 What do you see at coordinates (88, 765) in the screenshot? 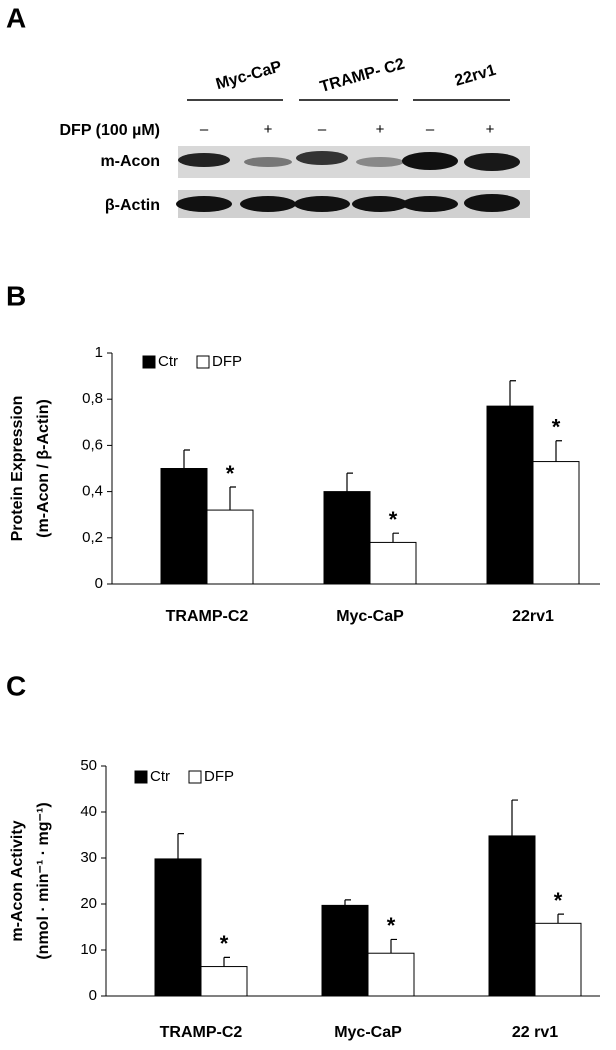
I see `y-tick-label: 50` at bounding box center [88, 765].